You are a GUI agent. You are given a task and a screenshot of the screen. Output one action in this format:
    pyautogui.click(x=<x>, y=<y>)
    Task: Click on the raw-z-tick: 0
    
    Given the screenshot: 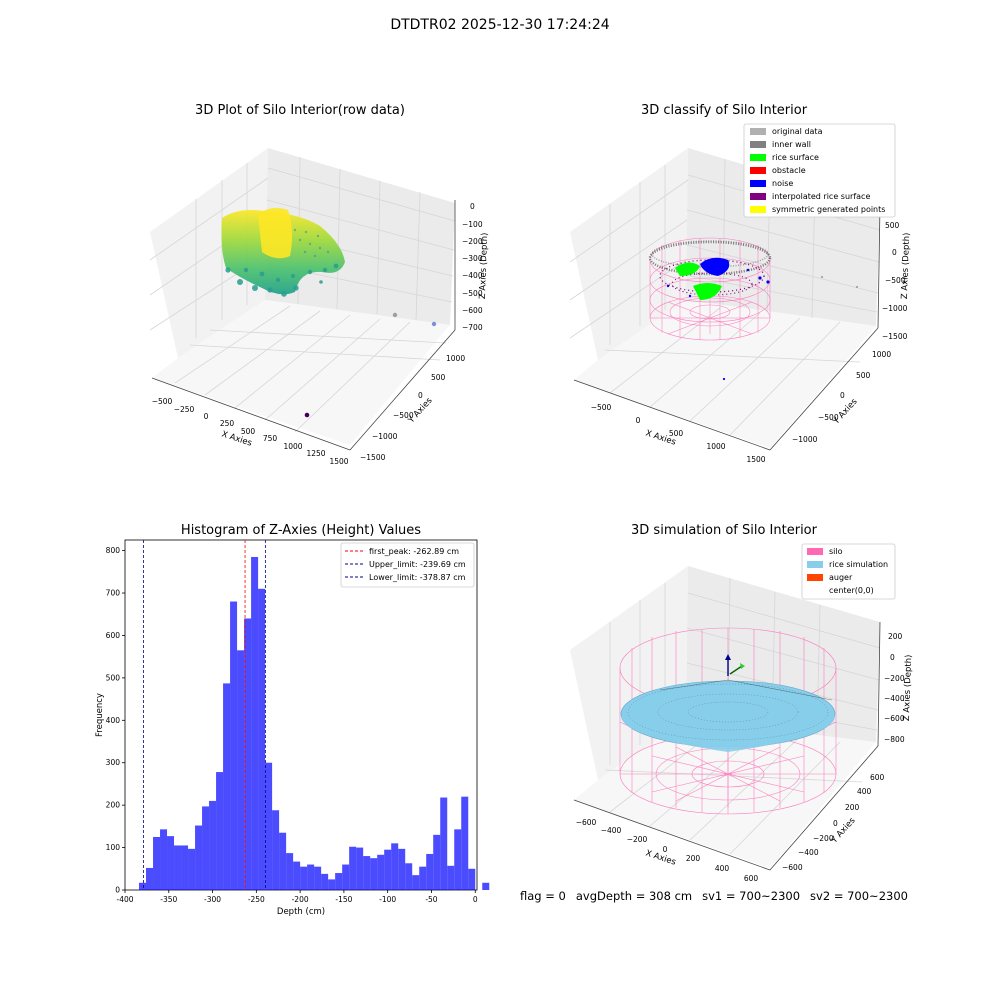 What is the action you would take?
    pyautogui.click(x=472, y=206)
    